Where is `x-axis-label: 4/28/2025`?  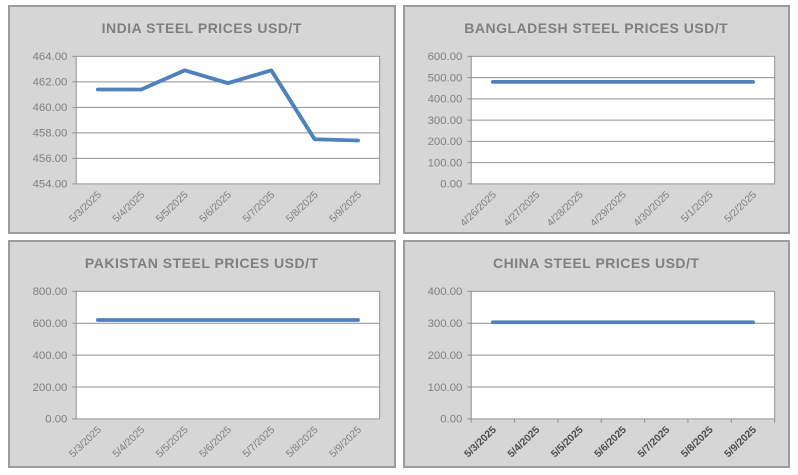
x-axis-label: 4/28/2025 is located at coordinates (565, 209).